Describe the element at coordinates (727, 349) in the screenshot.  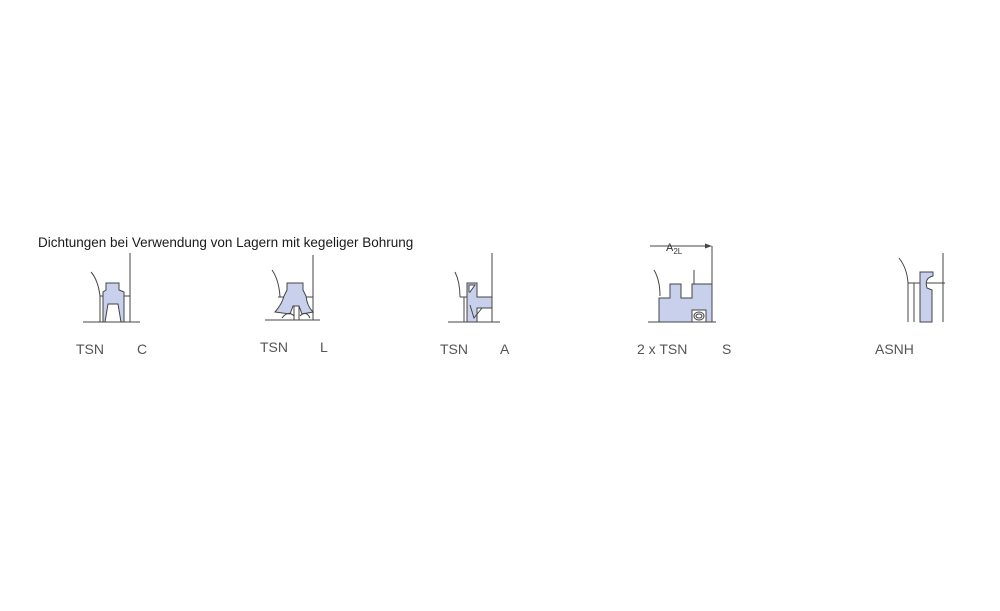
I see `seal-code-label: S` at that location.